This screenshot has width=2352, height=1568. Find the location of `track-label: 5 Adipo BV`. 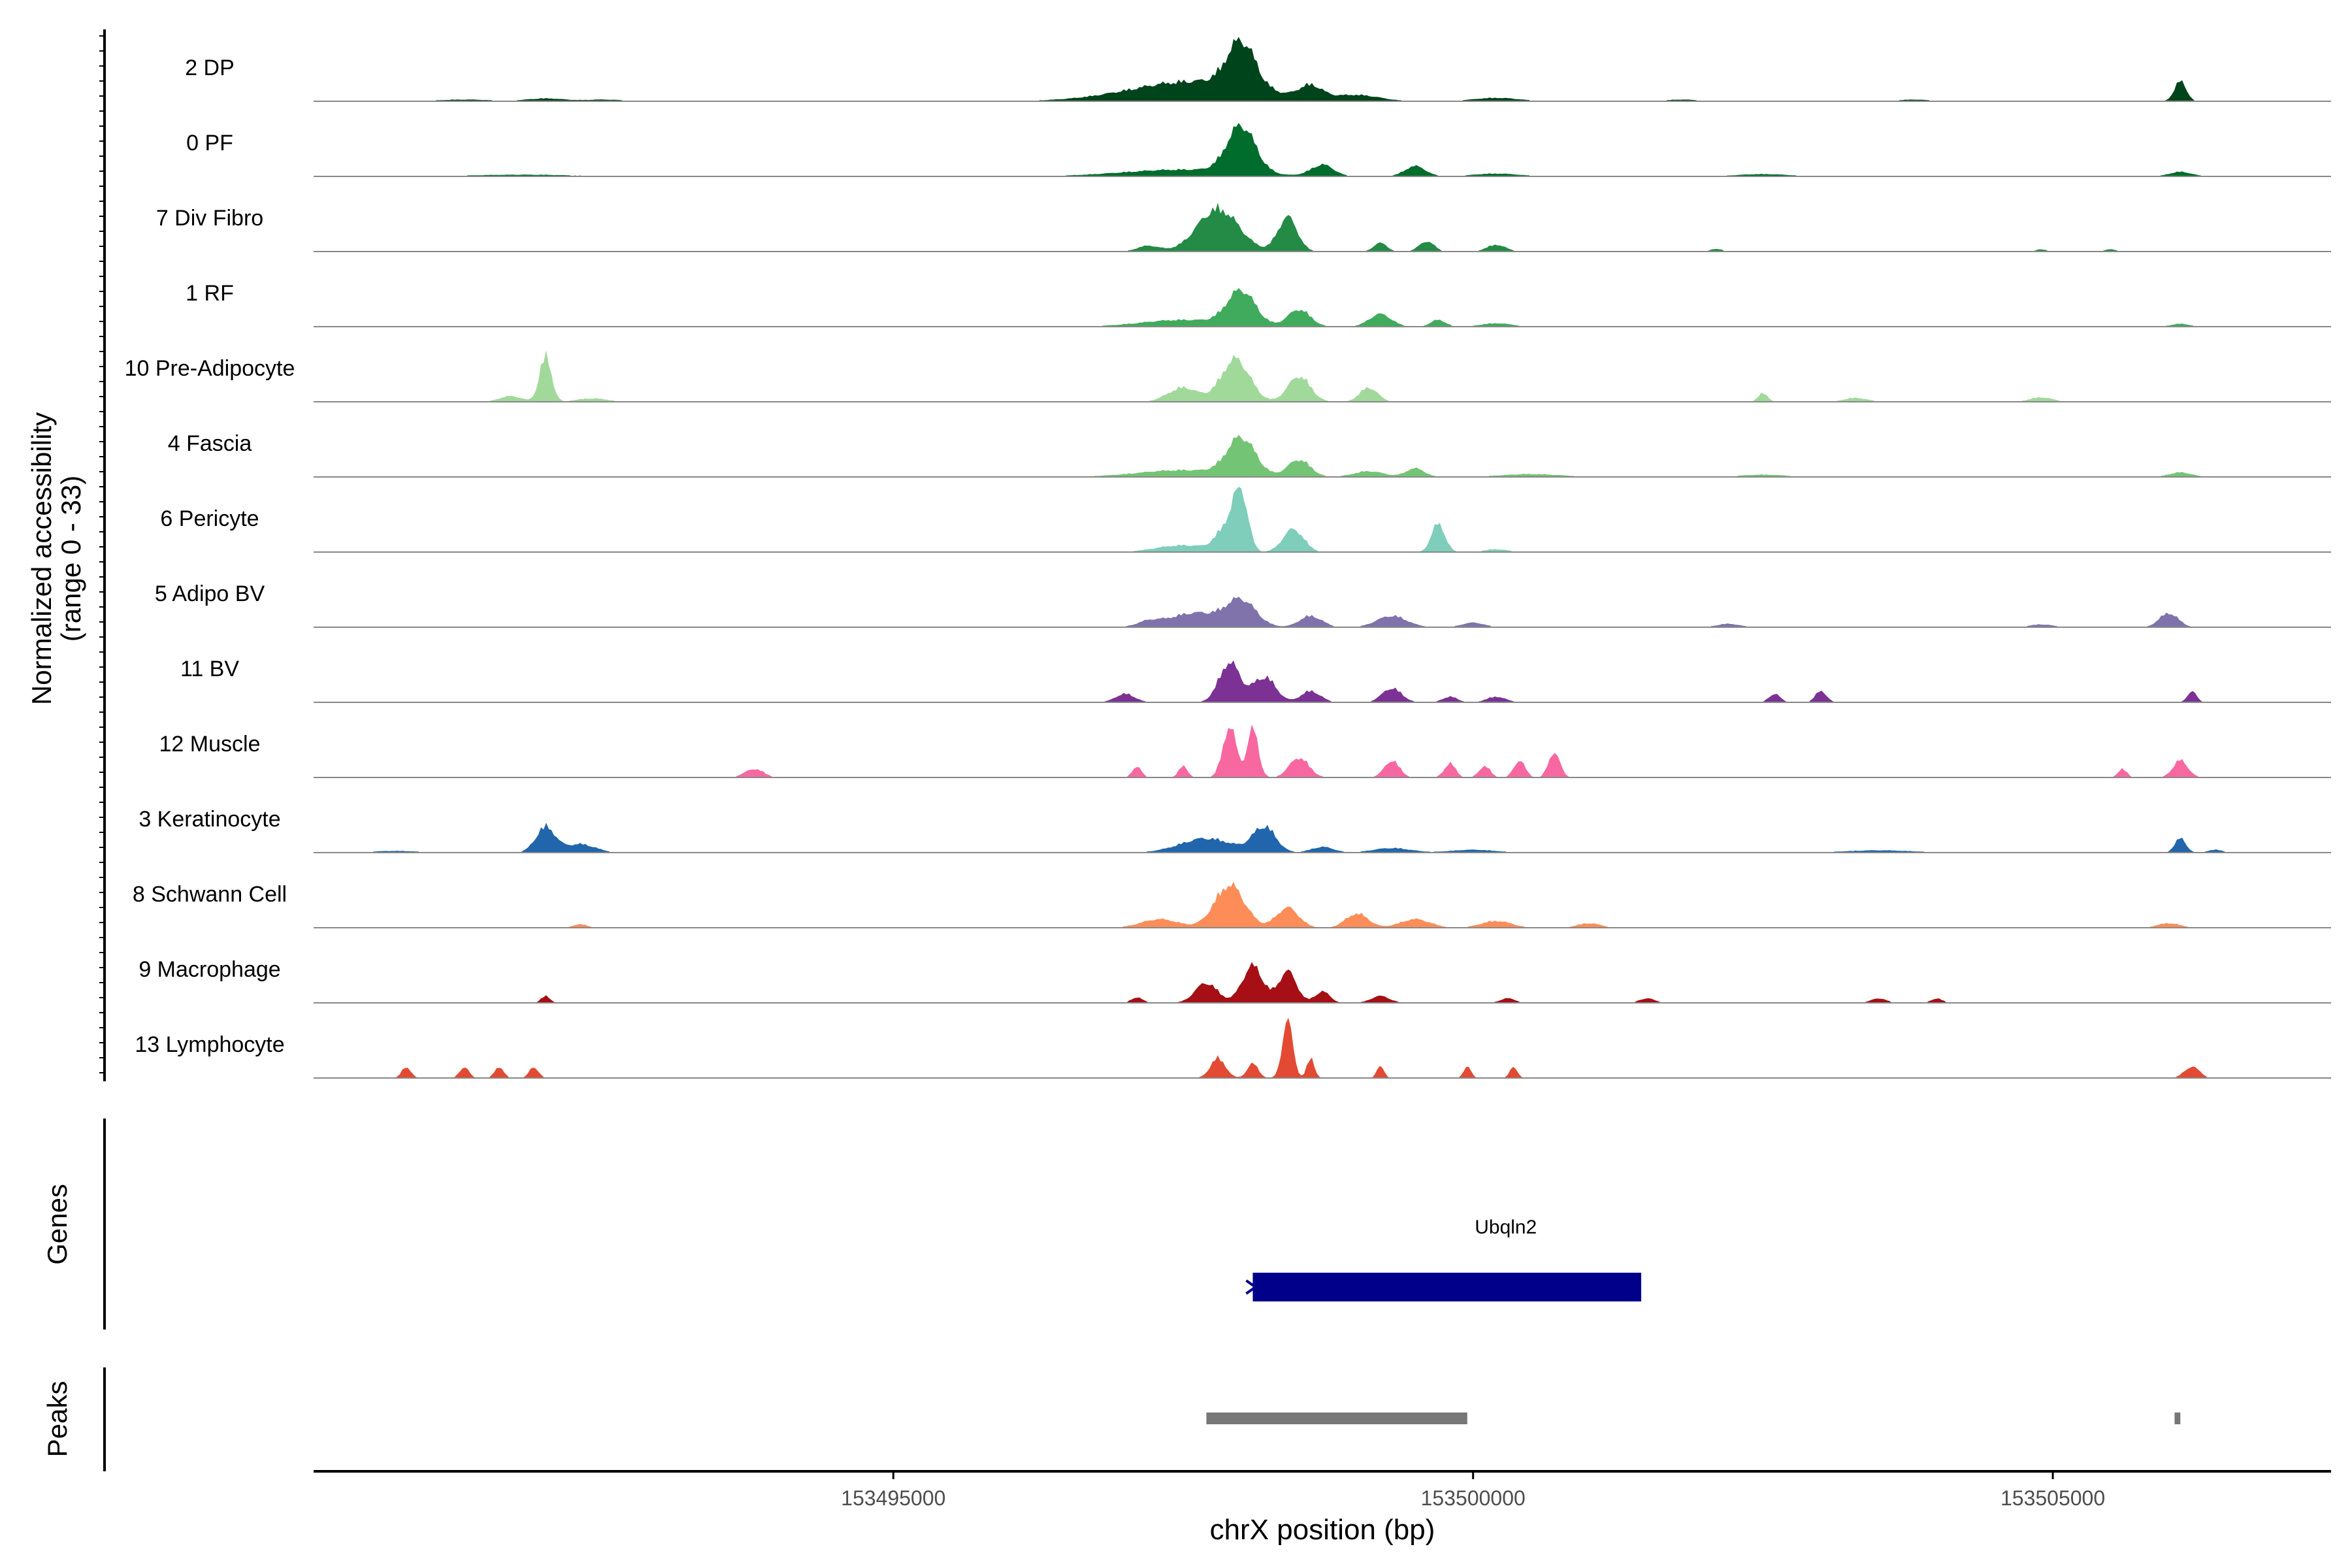

track-label: 5 Adipo BV is located at coordinates (210, 593).